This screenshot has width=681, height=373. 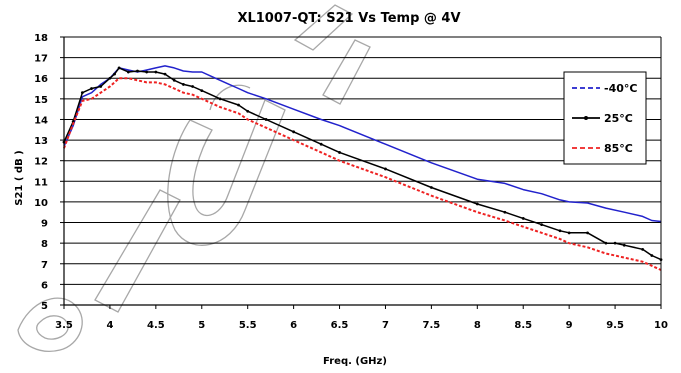 What do you see at coordinates (109, 325) in the screenshot?
I see `x-tick-label: 4` at bounding box center [109, 325].